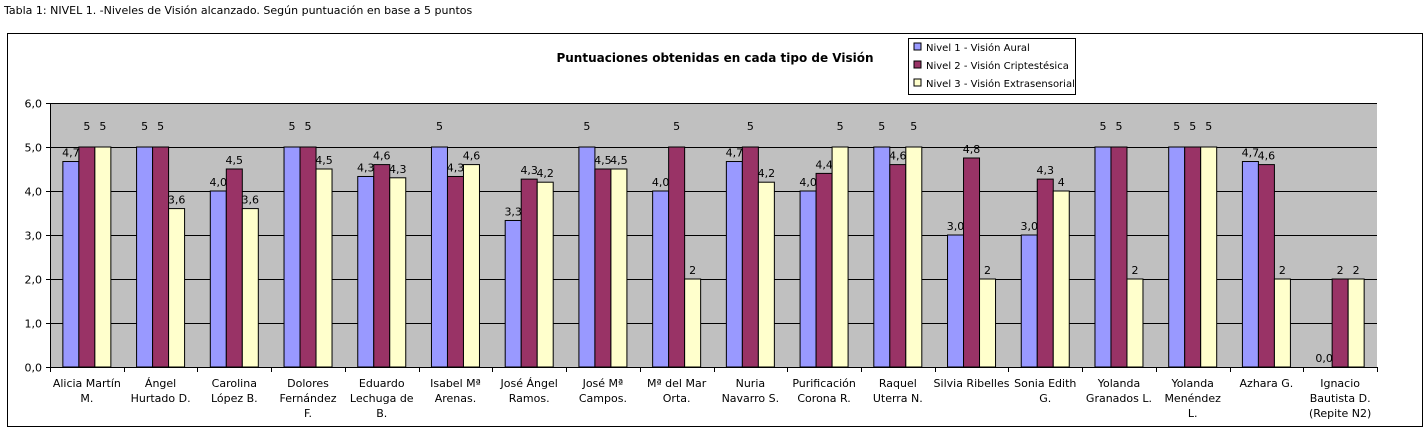 The image size is (1428, 430). I want to click on x-category-line: Hurtado D., so click(161, 398).